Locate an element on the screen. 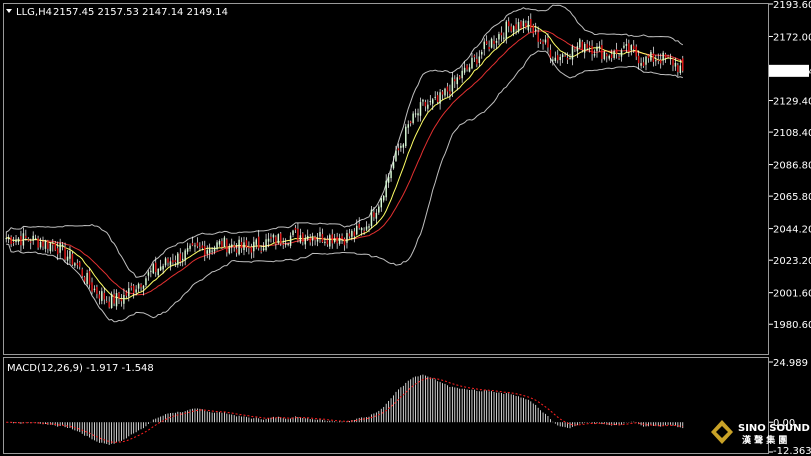 The width and height of the screenshot is (811, 456). macd-tick-label: -12.363 is located at coordinates (792, 451).